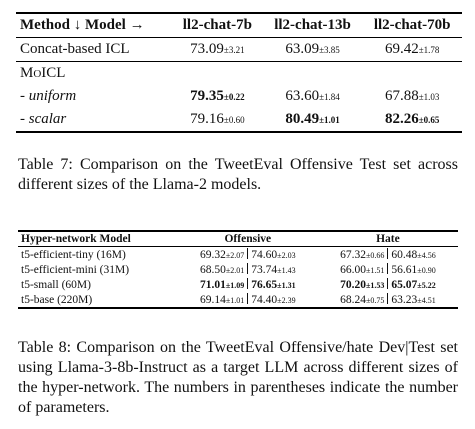  What do you see at coordinates (57, 299) in the screenshot?
I see `row-label: t5-base (220M)` at bounding box center [57, 299].